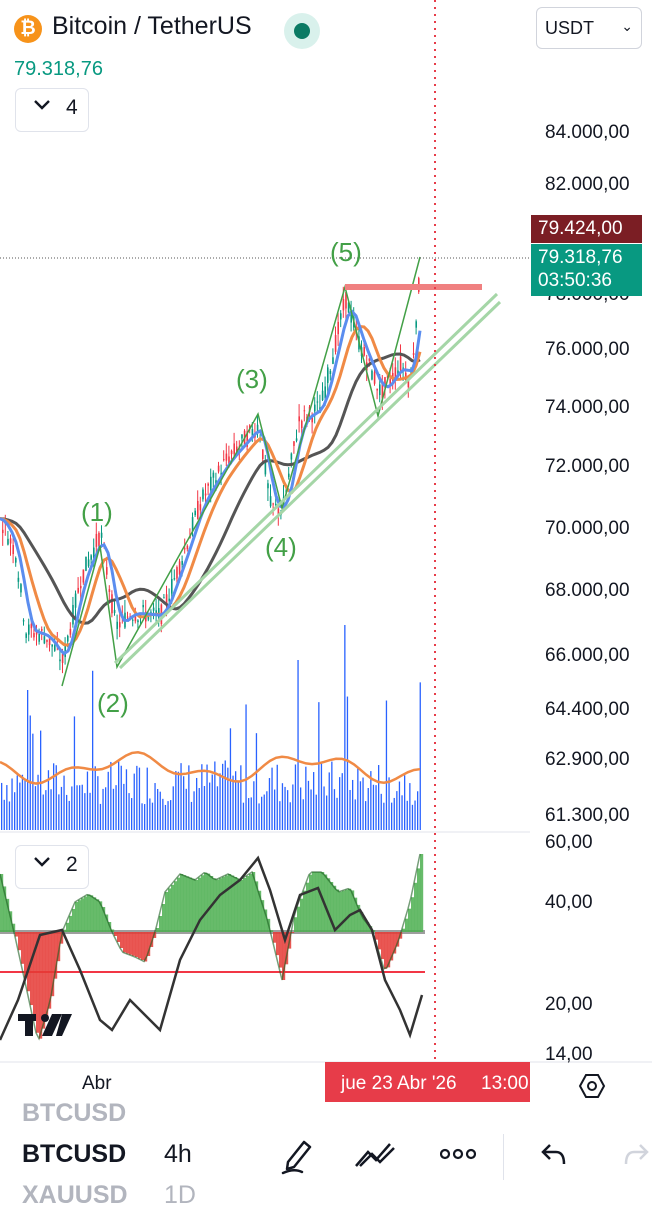 The width and height of the screenshot is (652, 1210). I want to click on chevron-down-icon, so click(42, 862).